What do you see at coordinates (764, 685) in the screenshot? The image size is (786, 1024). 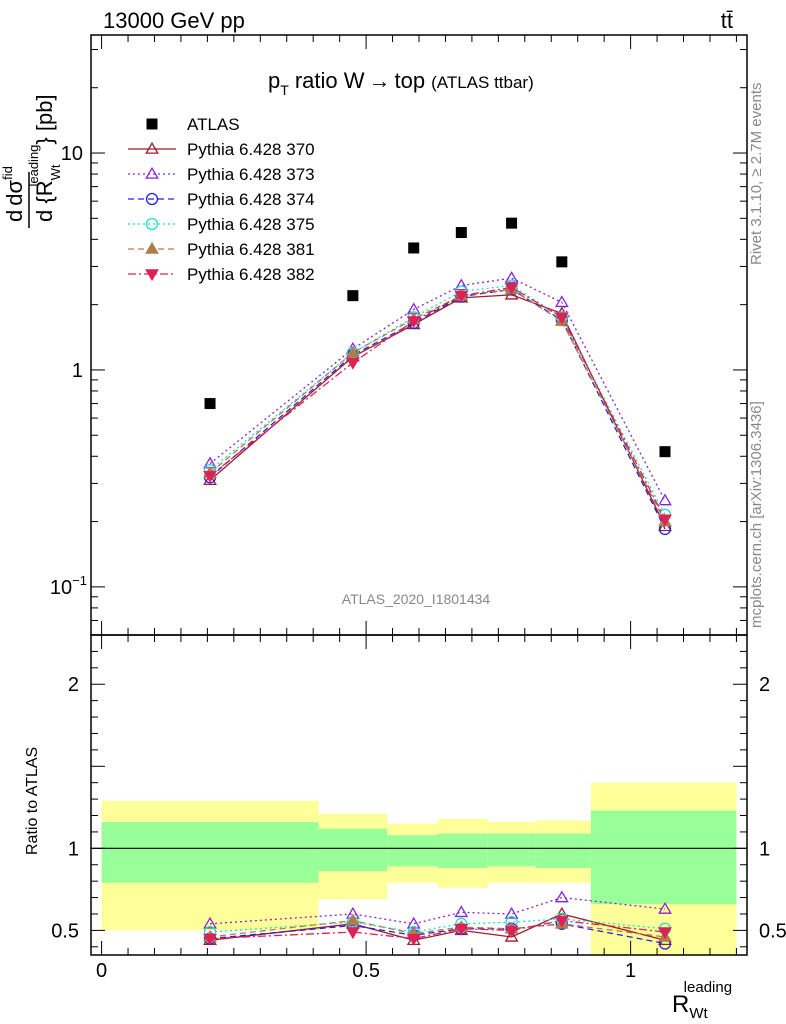 I see `ratio-y-tick-label-right: 2` at bounding box center [764, 685].